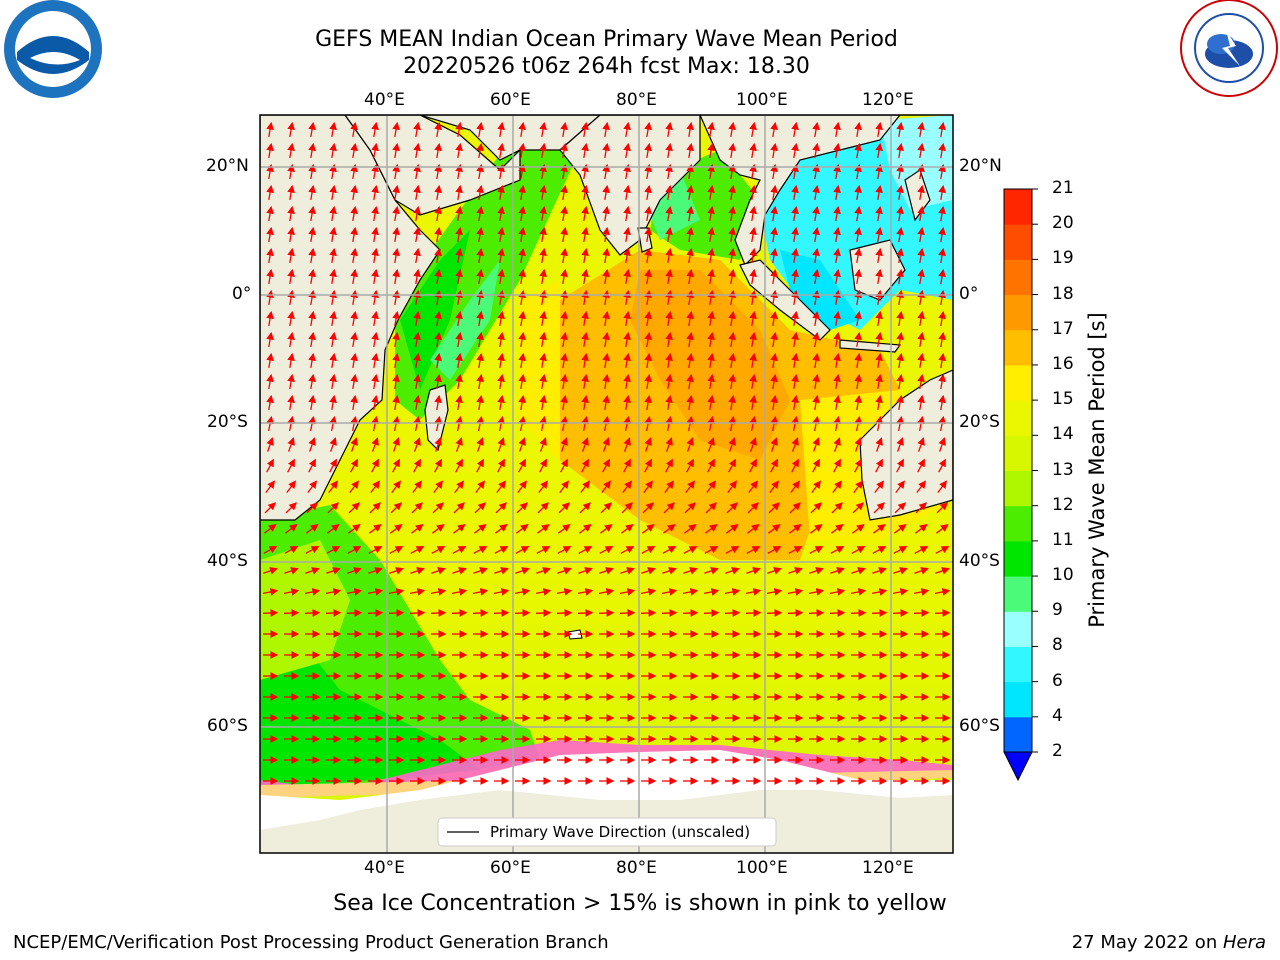 The width and height of the screenshot is (1280, 960). What do you see at coordinates (1063, 258) in the screenshot?
I see `colorbar-tick-label: 19` at bounding box center [1063, 258].